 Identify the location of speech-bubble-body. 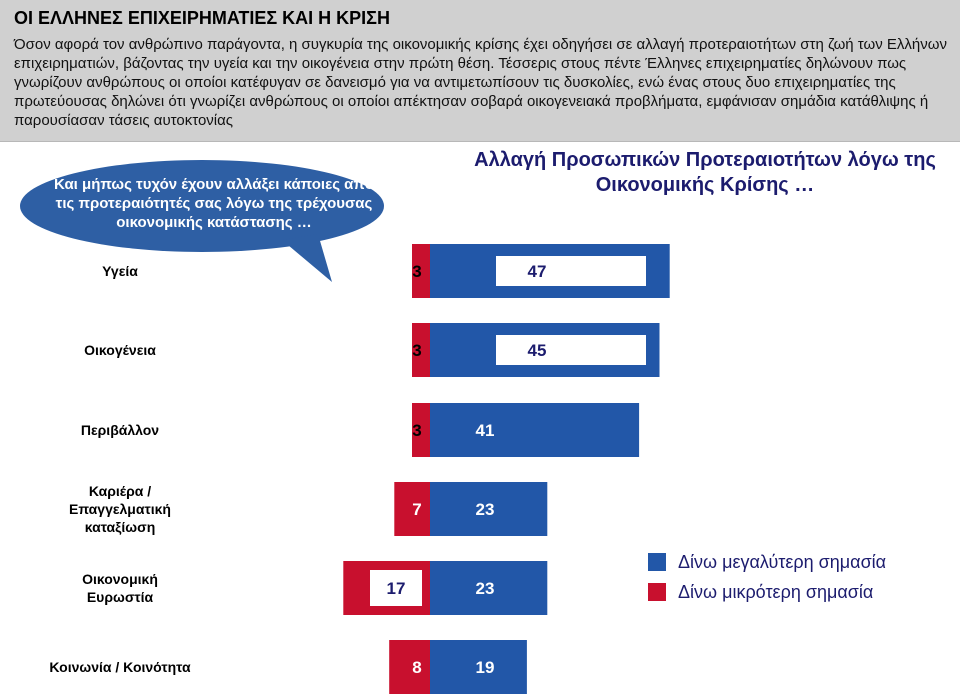
(202, 206).